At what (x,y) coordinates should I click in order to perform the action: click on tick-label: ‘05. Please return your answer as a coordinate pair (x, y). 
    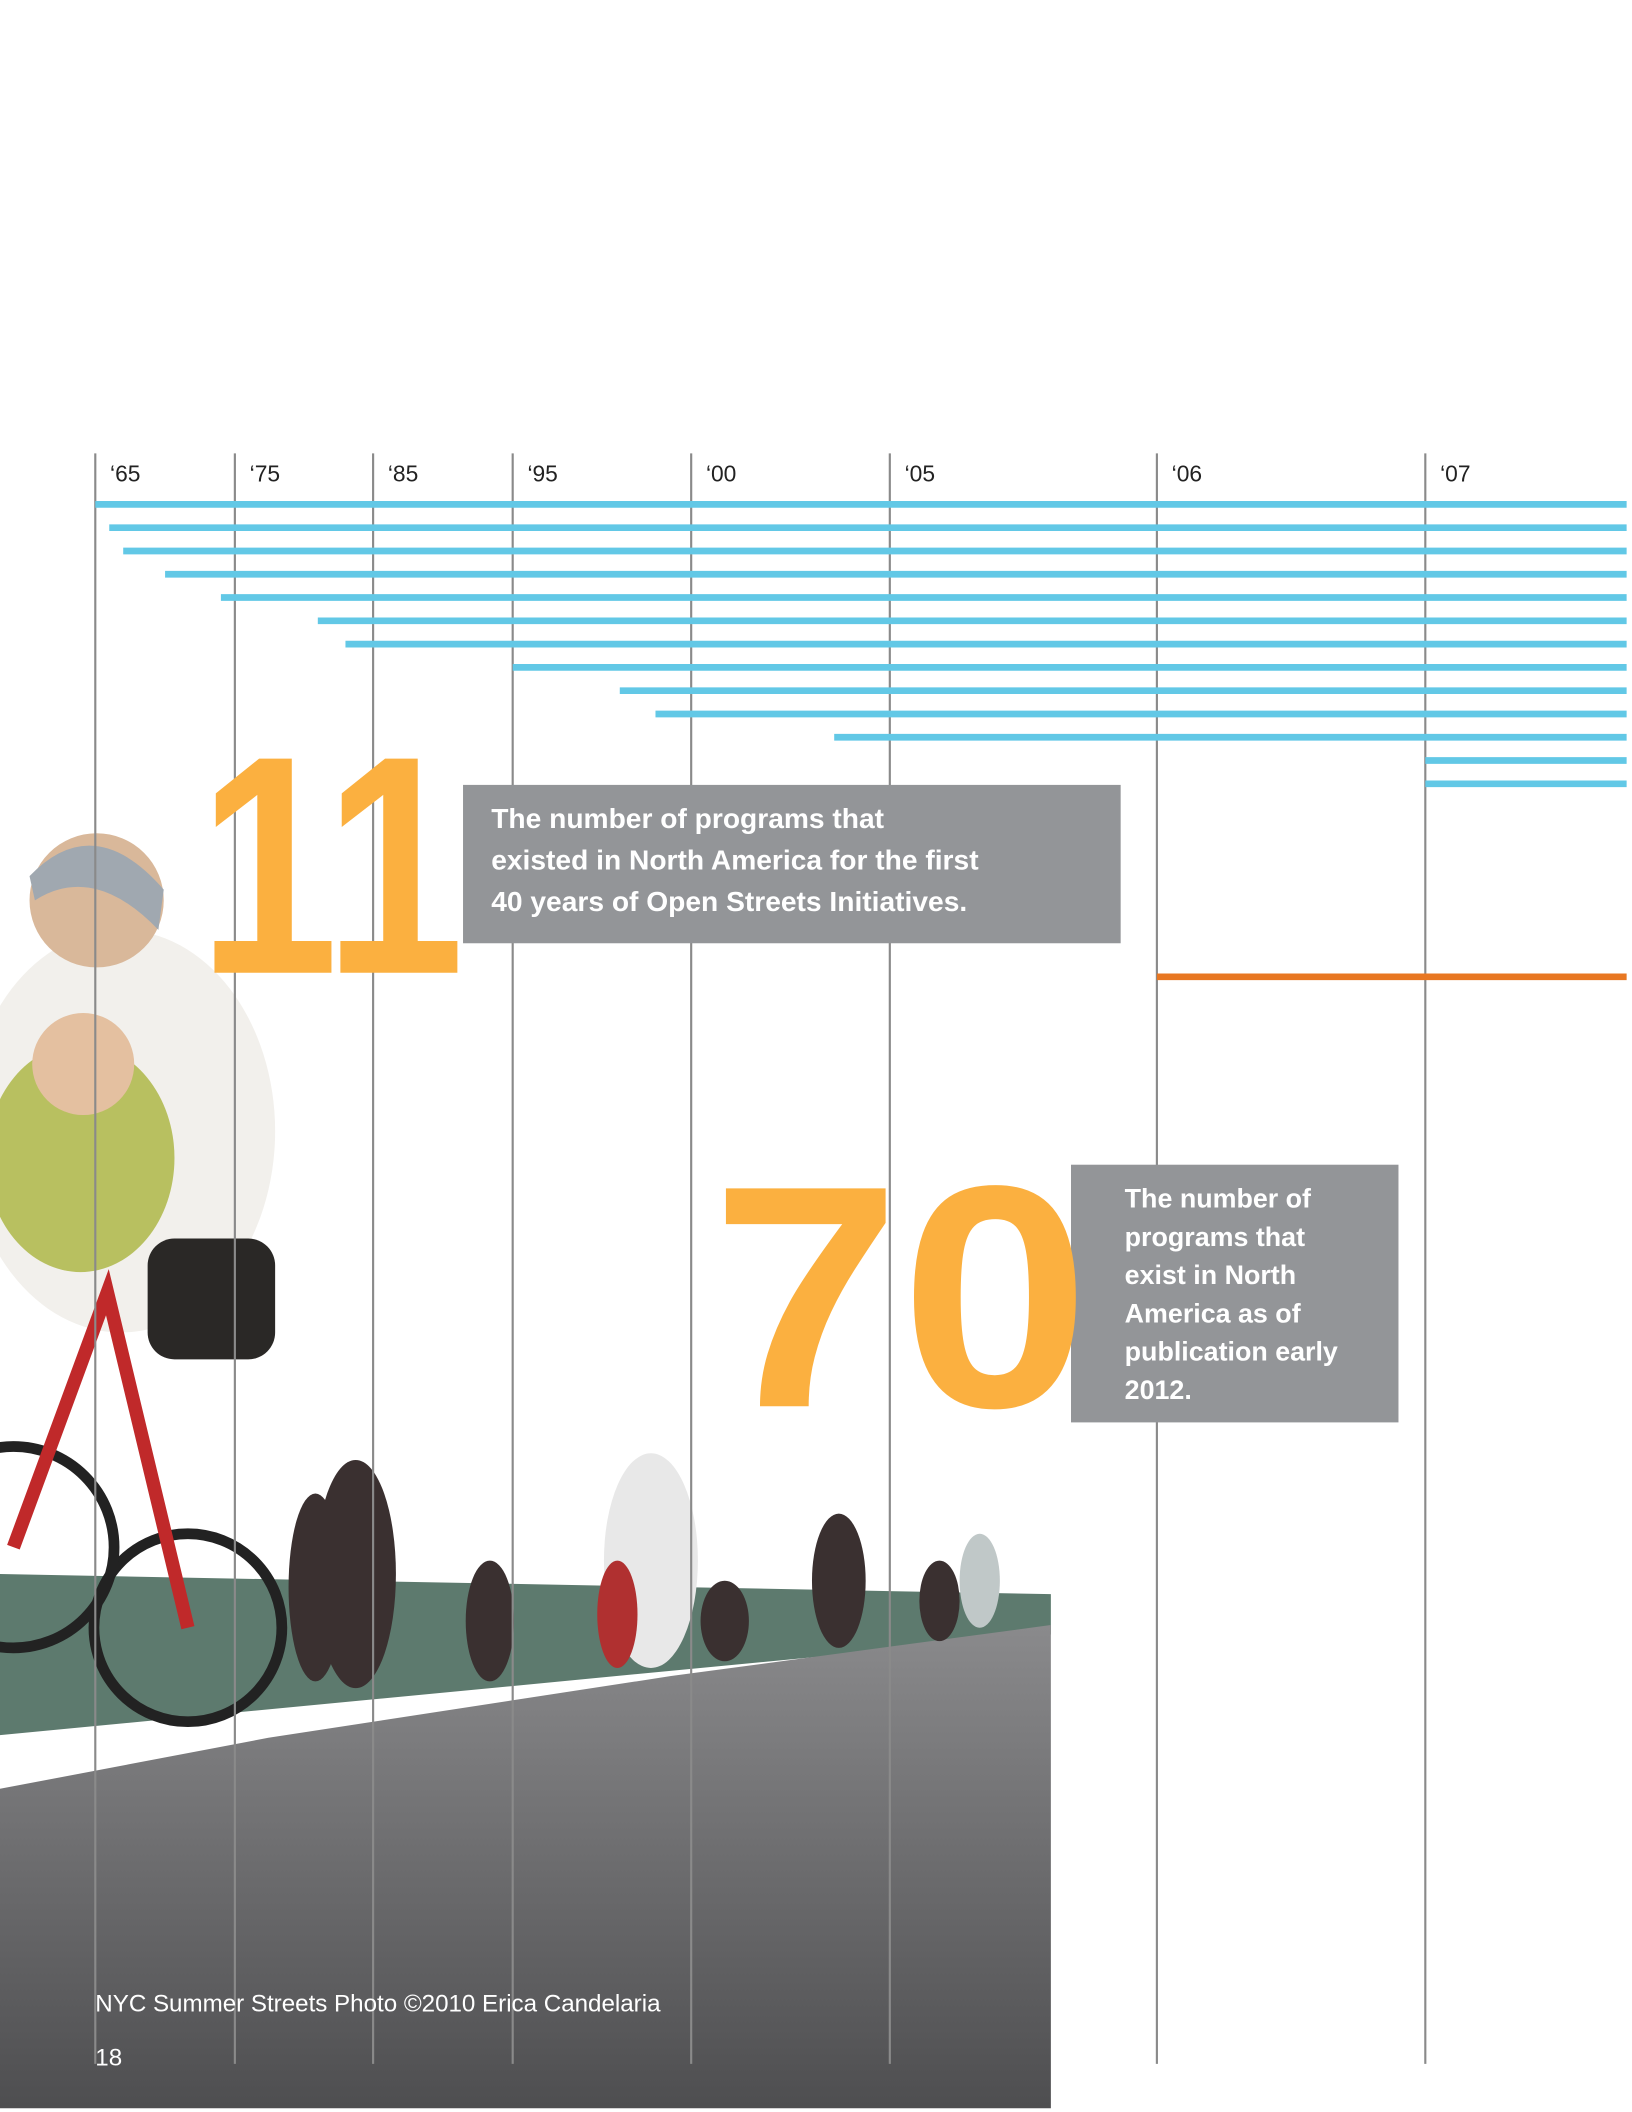
    Looking at the image, I should click on (920, 474).